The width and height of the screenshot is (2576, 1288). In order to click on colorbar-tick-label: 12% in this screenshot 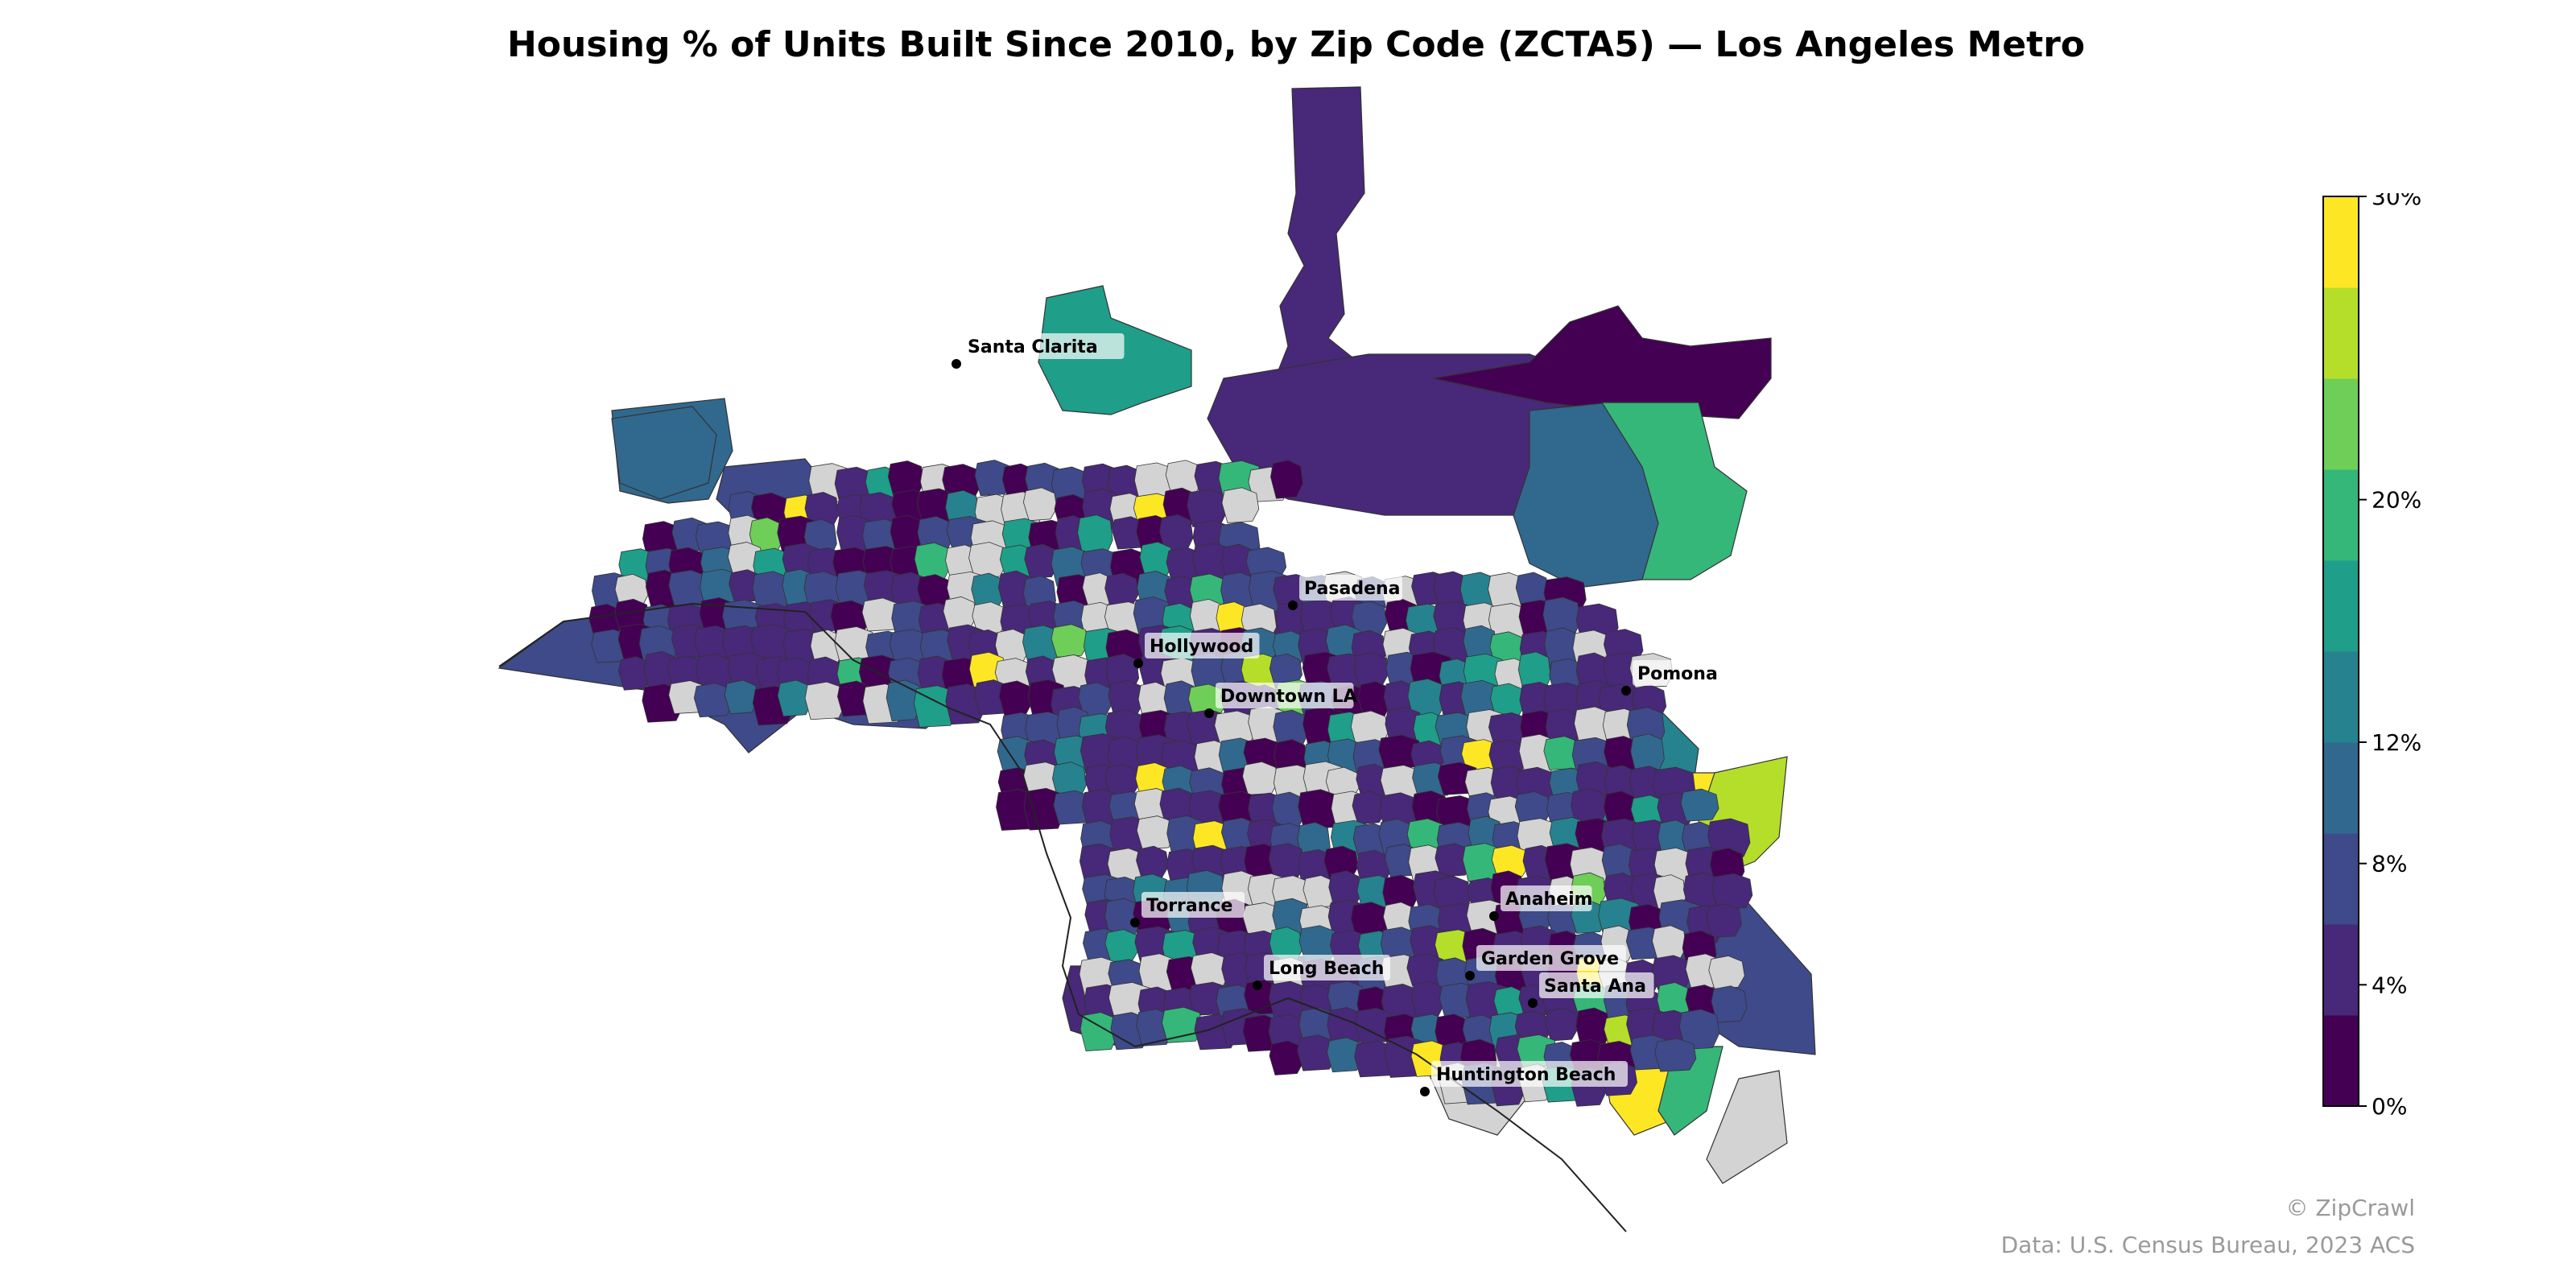, I will do `click(2396, 742)`.